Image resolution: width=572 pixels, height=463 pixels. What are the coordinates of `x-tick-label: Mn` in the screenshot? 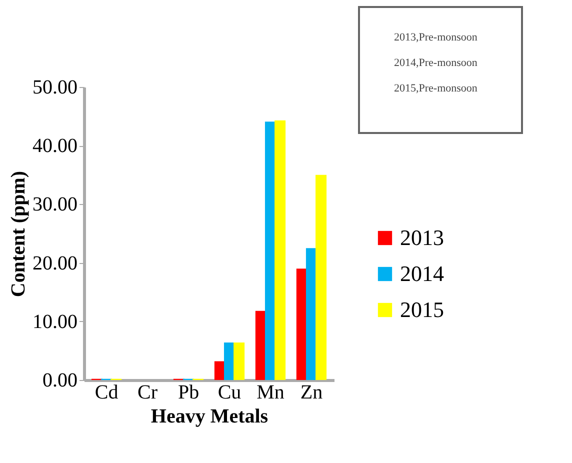 It's located at (270, 393).